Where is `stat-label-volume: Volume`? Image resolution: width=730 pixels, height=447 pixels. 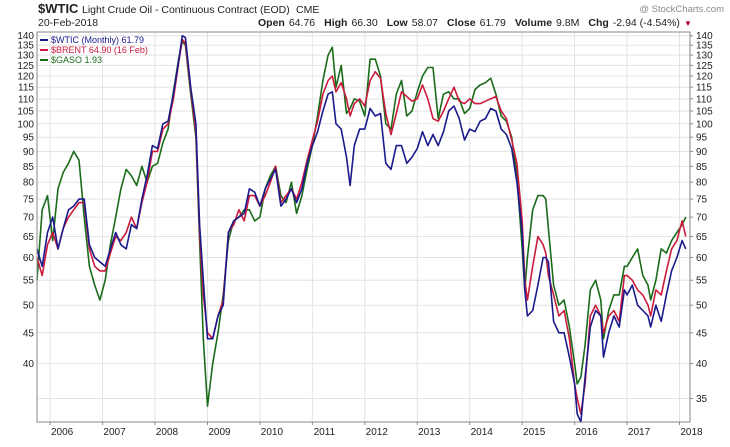 stat-label-volume: Volume is located at coordinates (533, 23).